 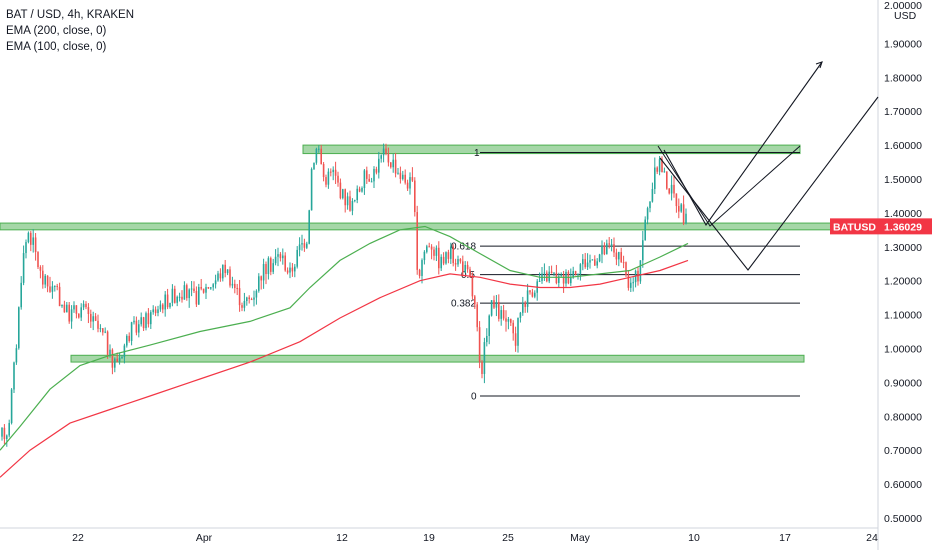 What do you see at coordinates (903, 350) in the screenshot?
I see `y-tick-label: 1.00000` at bounding box center [903, 350].